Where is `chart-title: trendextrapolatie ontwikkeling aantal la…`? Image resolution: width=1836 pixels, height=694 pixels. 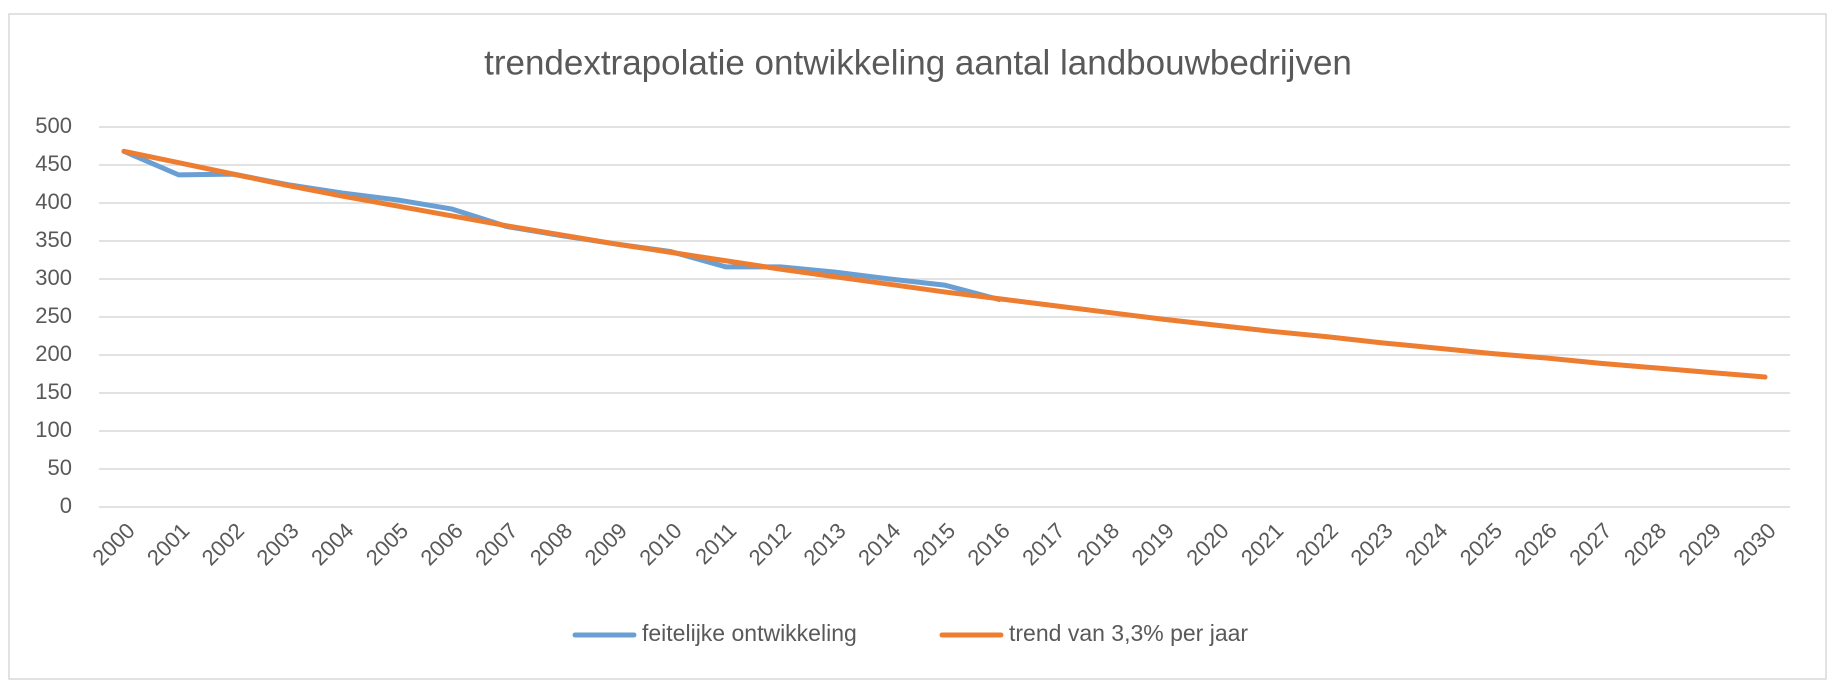 chart-title: trendextrapolatie ontwikkeling aantal la… is located at coordinates (918, 62).